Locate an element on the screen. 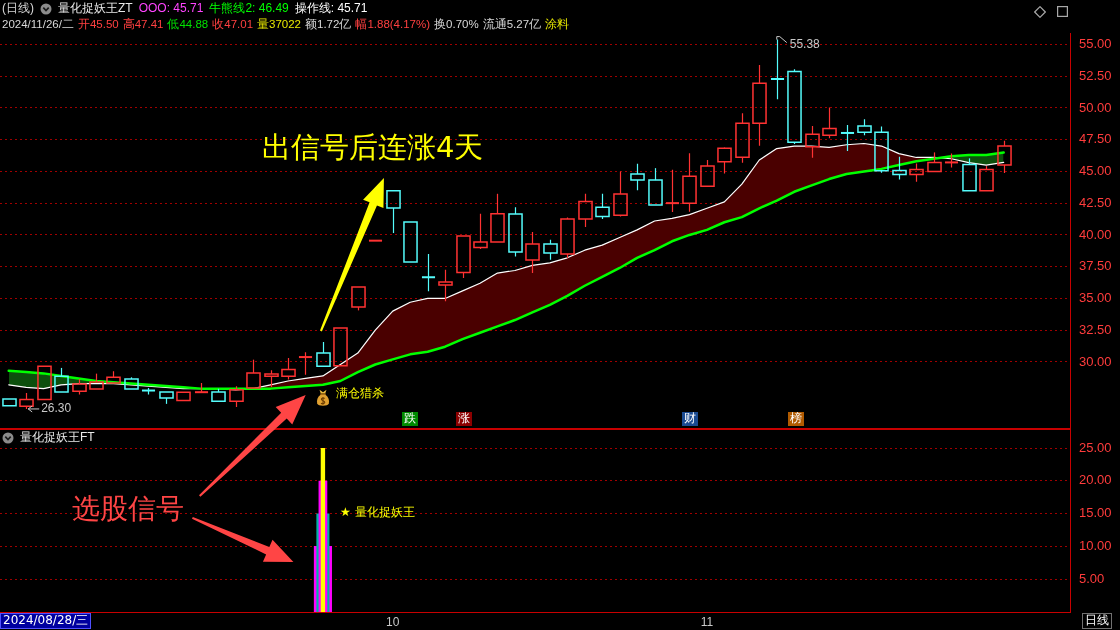 This screenshot has height=630, width=1120. annotation: 26.30 is located at coordinates (56, 408).